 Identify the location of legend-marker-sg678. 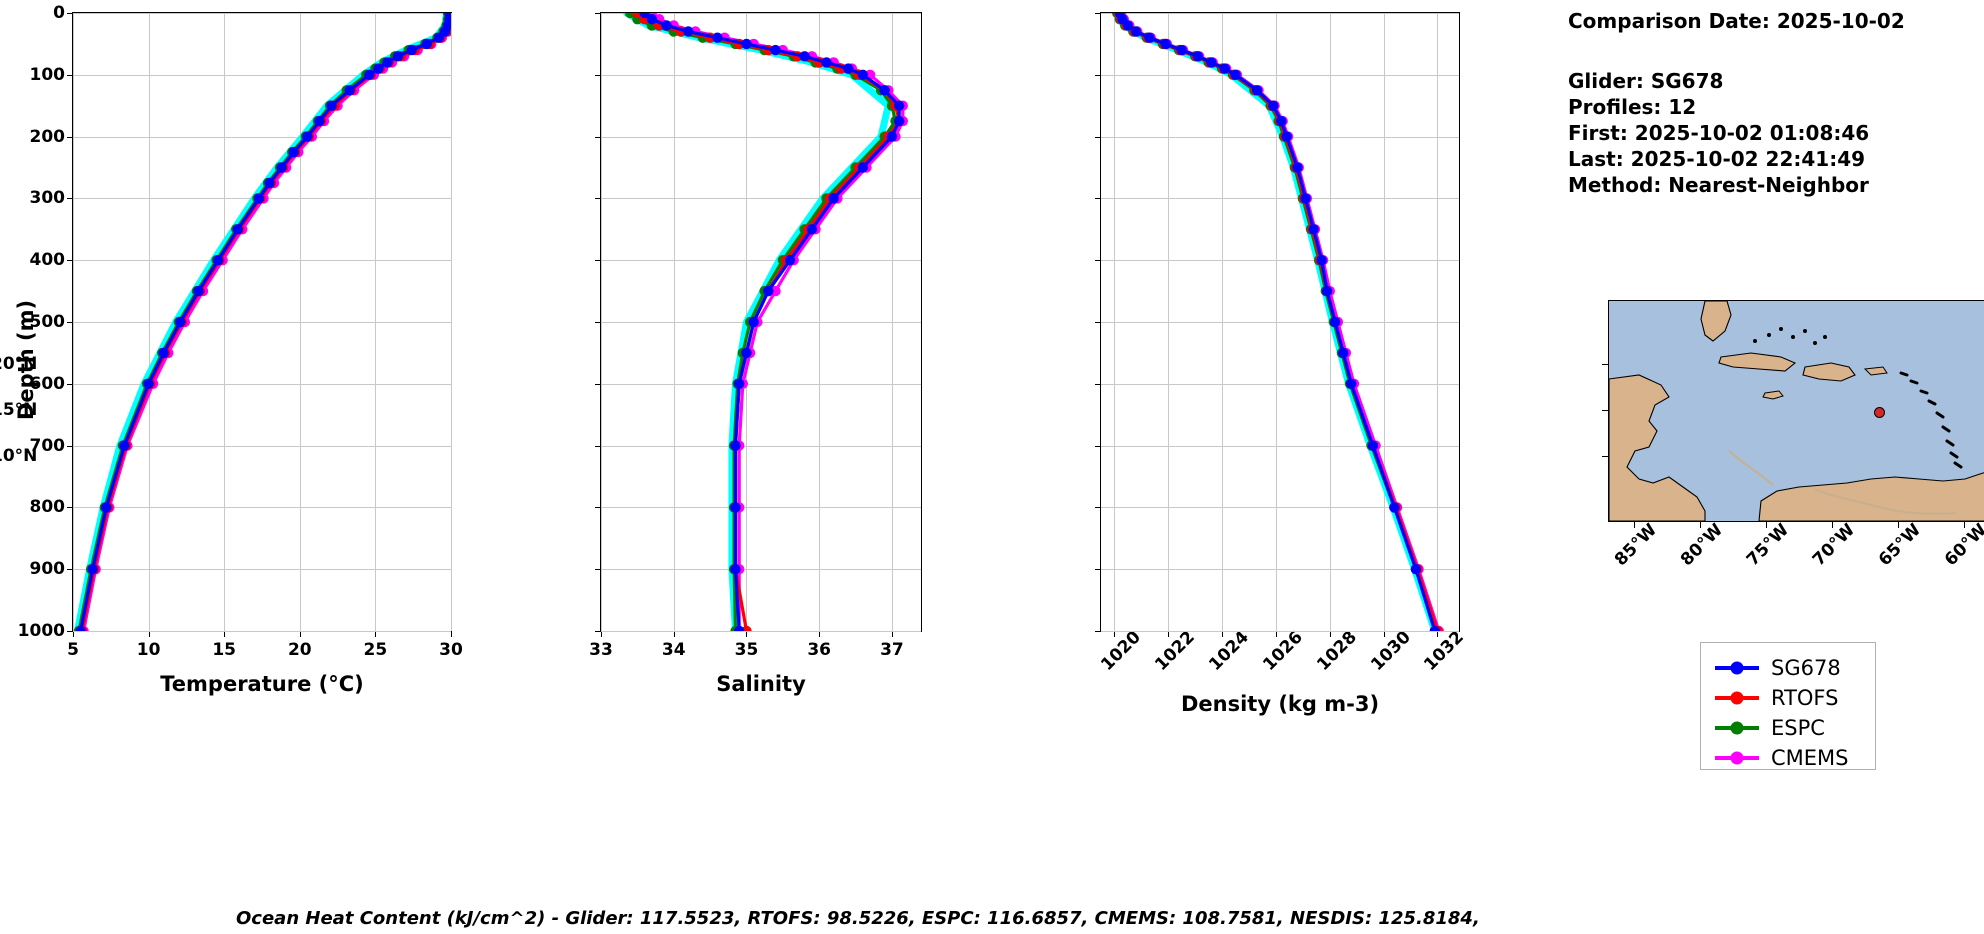
(1737, 668).